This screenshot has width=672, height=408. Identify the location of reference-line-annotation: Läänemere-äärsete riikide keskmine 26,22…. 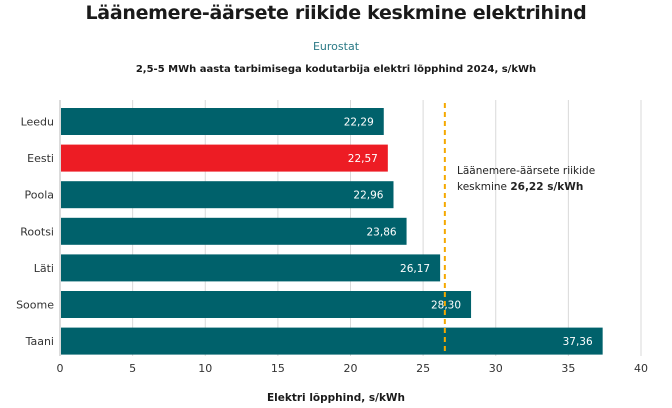
(526, 179).